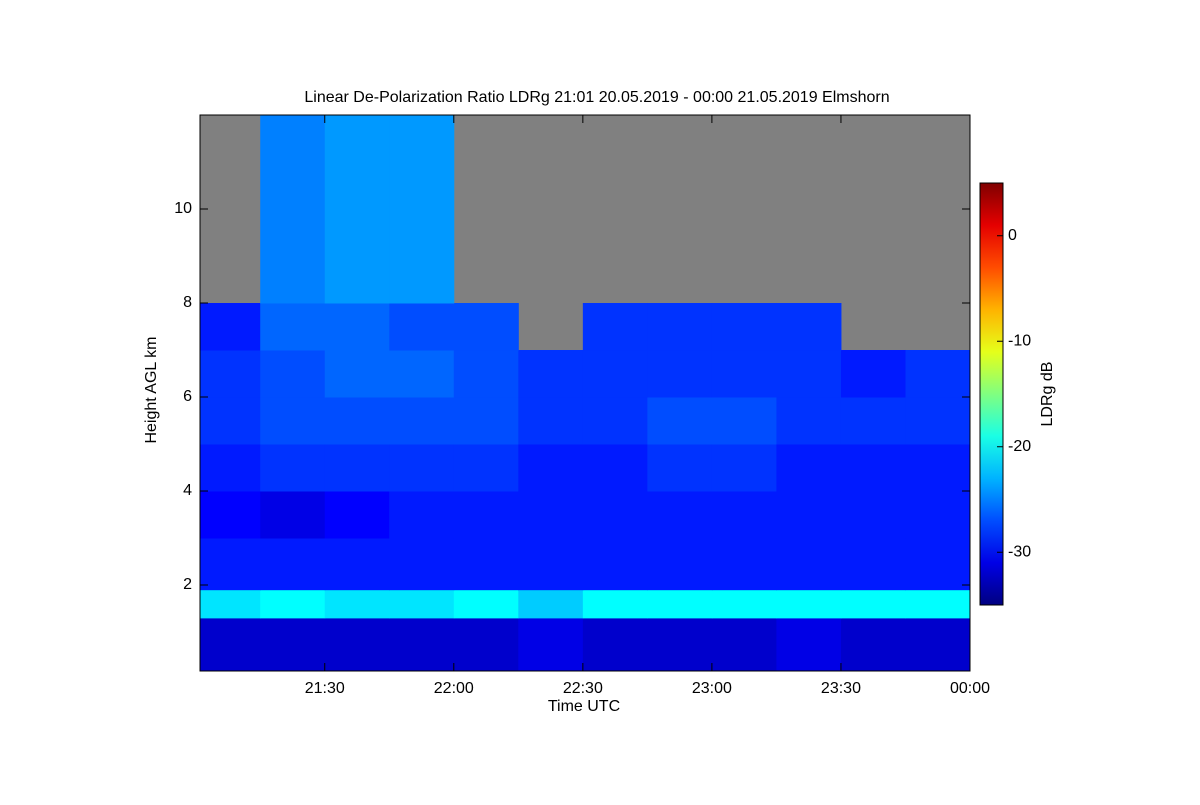  I want to click on x-tick-label: 21:30, so click(325, 688).